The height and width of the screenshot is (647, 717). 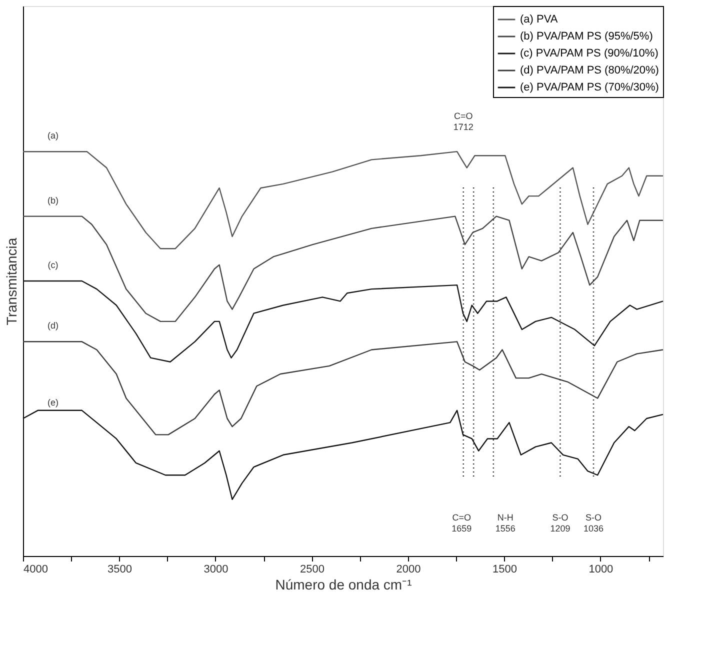 I want to click on x-tick-label: 2000, so click(x=408, y=570).